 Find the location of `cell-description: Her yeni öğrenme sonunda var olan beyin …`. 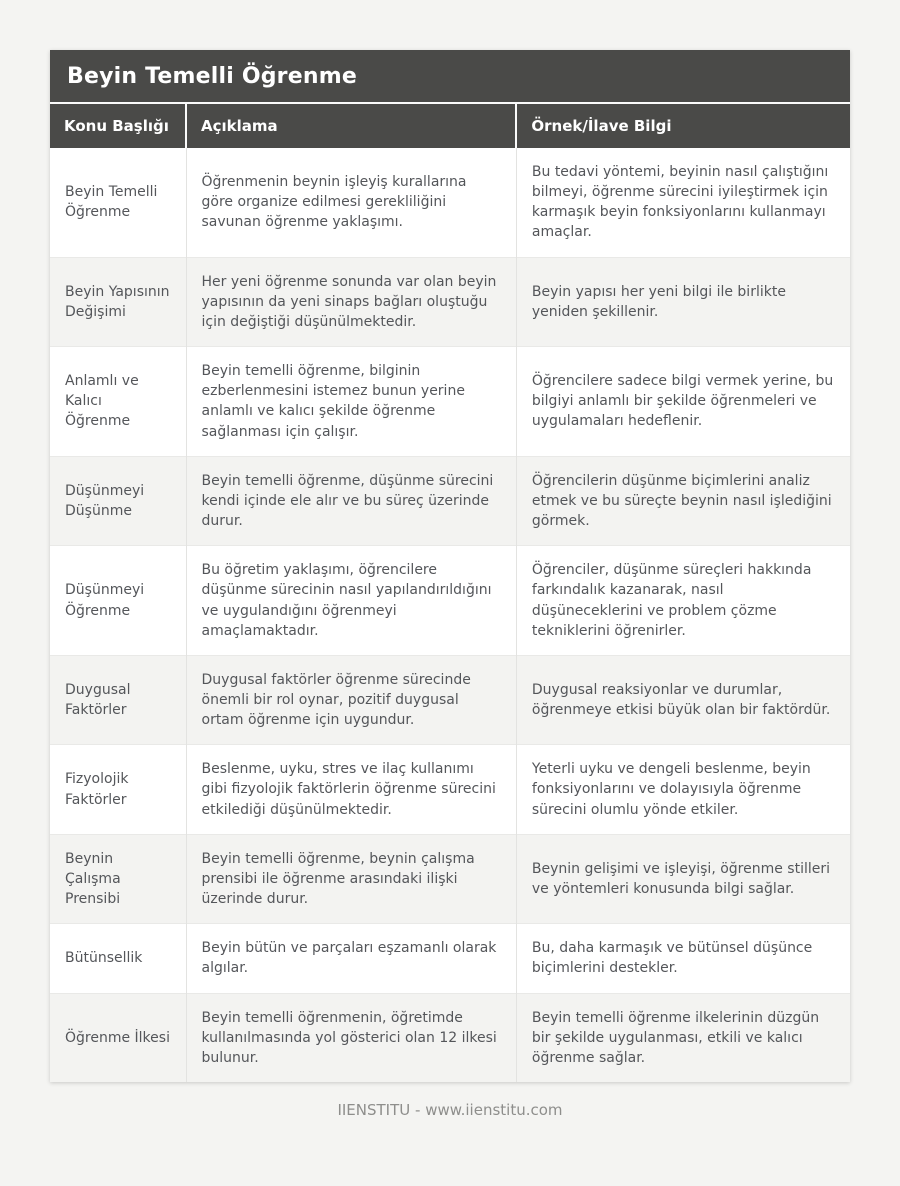

cell-description: Her yeni öğrenme sonunda var olan beyin … is located at coordinates (351, 301).